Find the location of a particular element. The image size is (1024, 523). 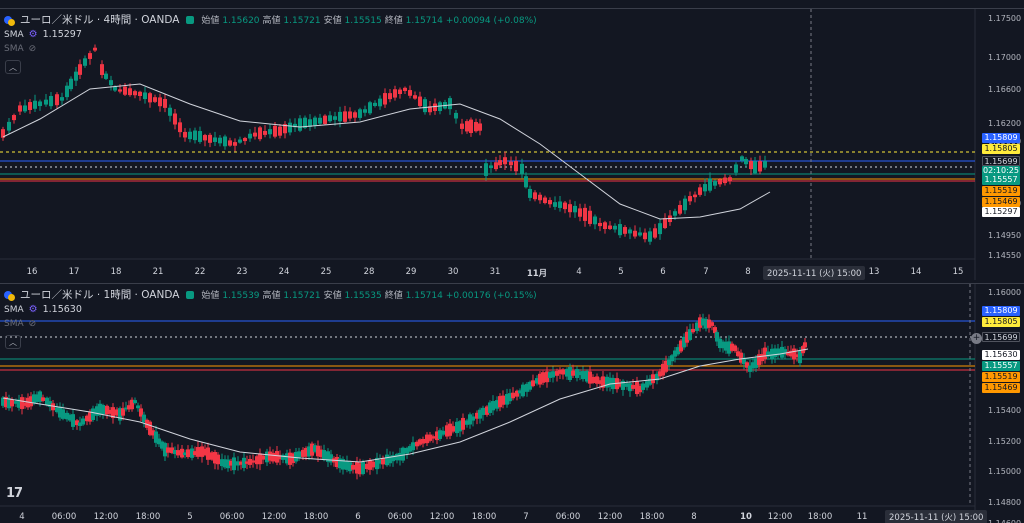

sma-indicator-legend: SMA ⚙ 1.15630 is located at coordinates (43, 309).